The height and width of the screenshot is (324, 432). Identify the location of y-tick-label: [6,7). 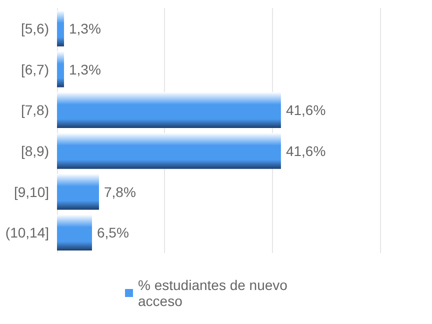
(34, 69).